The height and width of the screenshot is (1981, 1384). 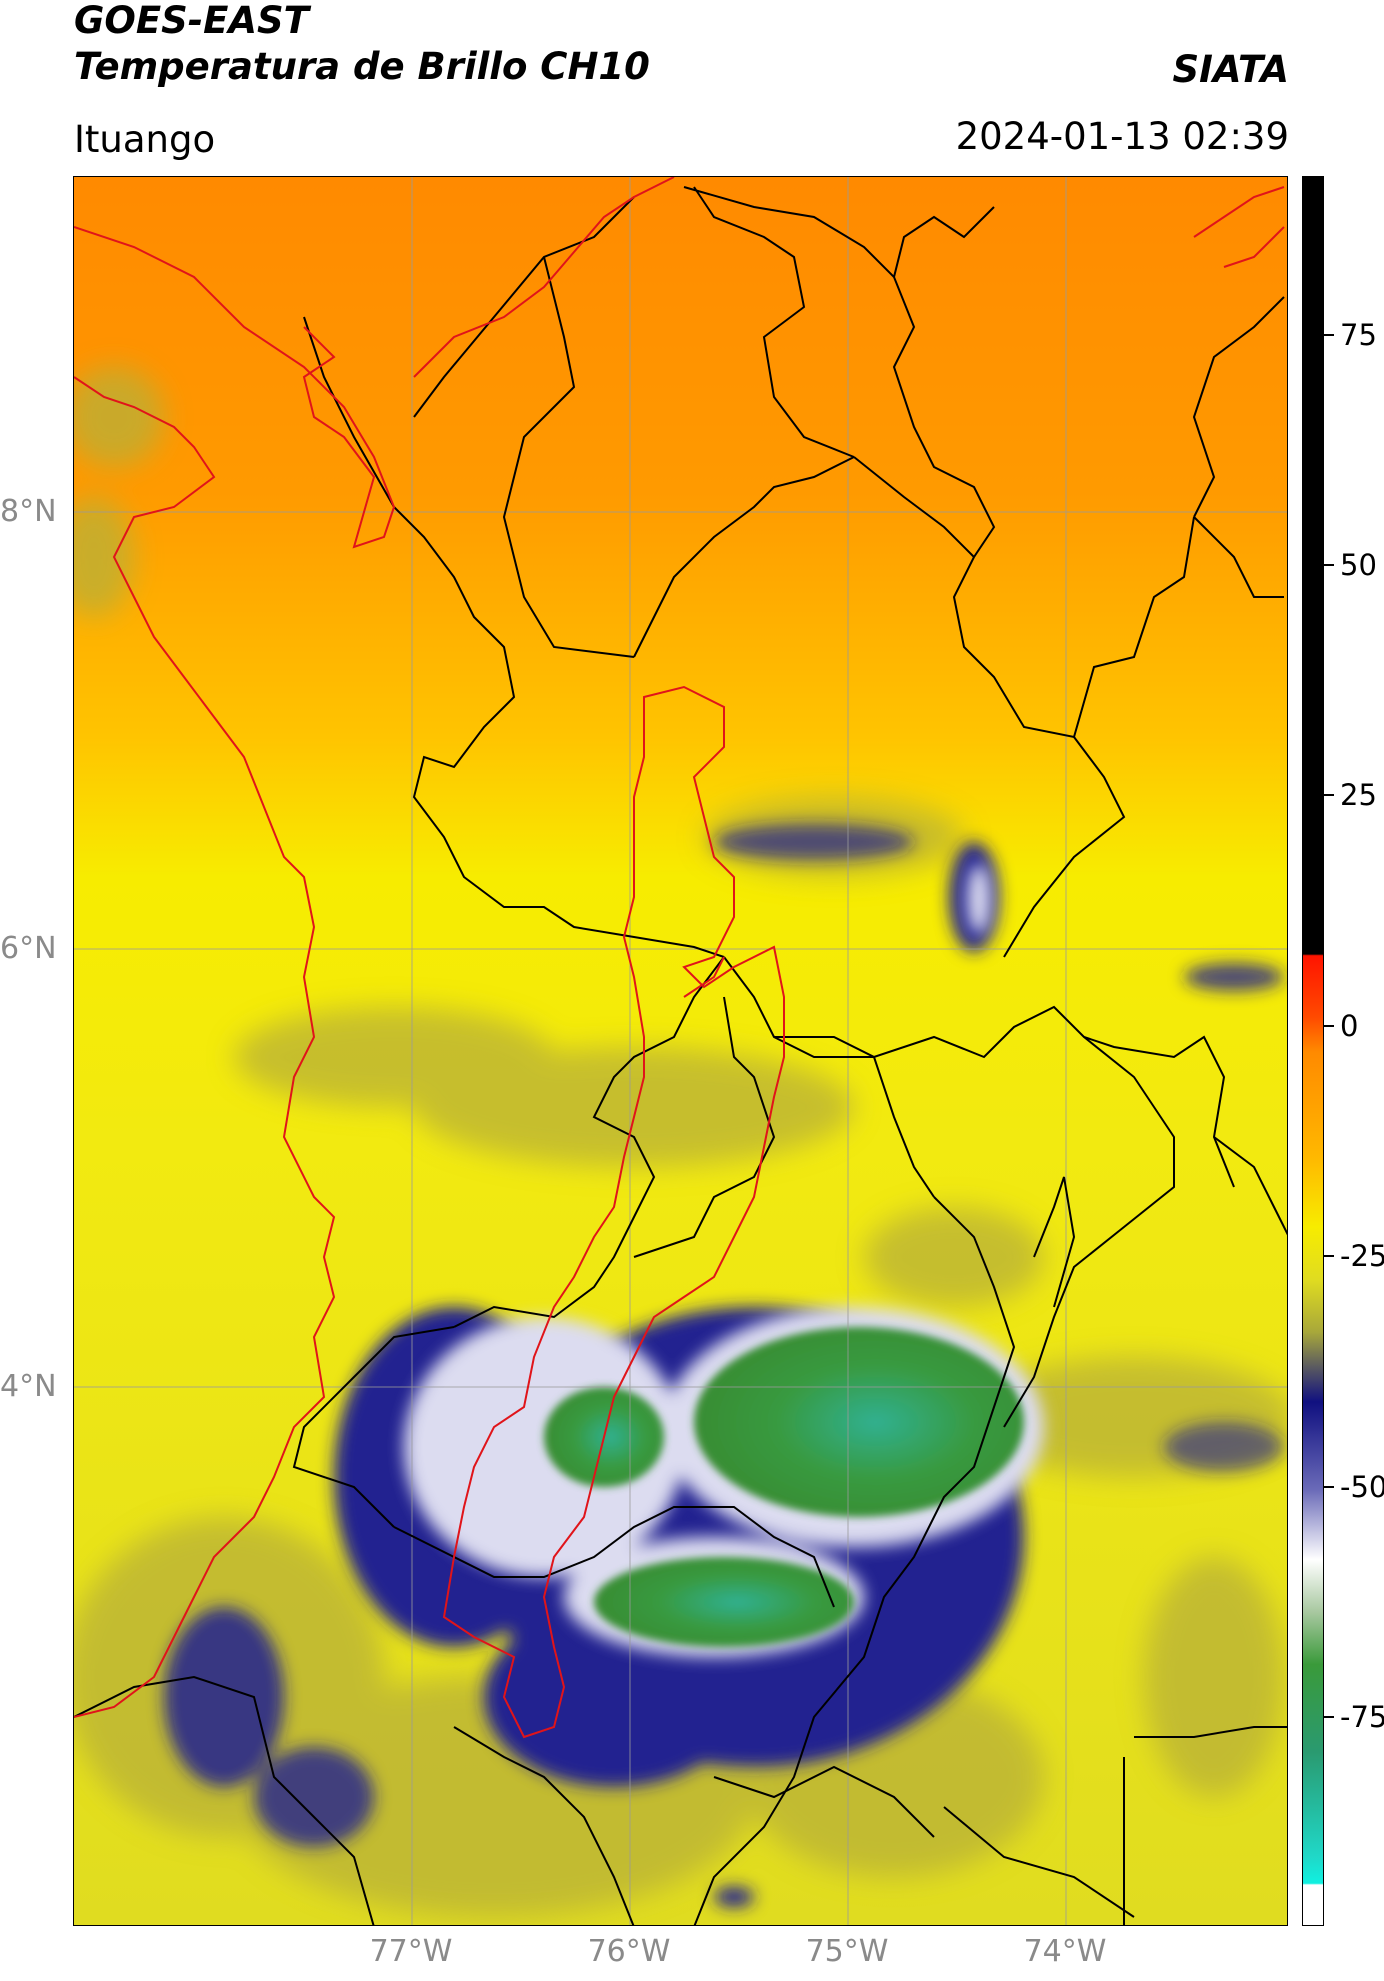 I want to click on lat-label-8n: 8°N, so click(x=28, y=511).